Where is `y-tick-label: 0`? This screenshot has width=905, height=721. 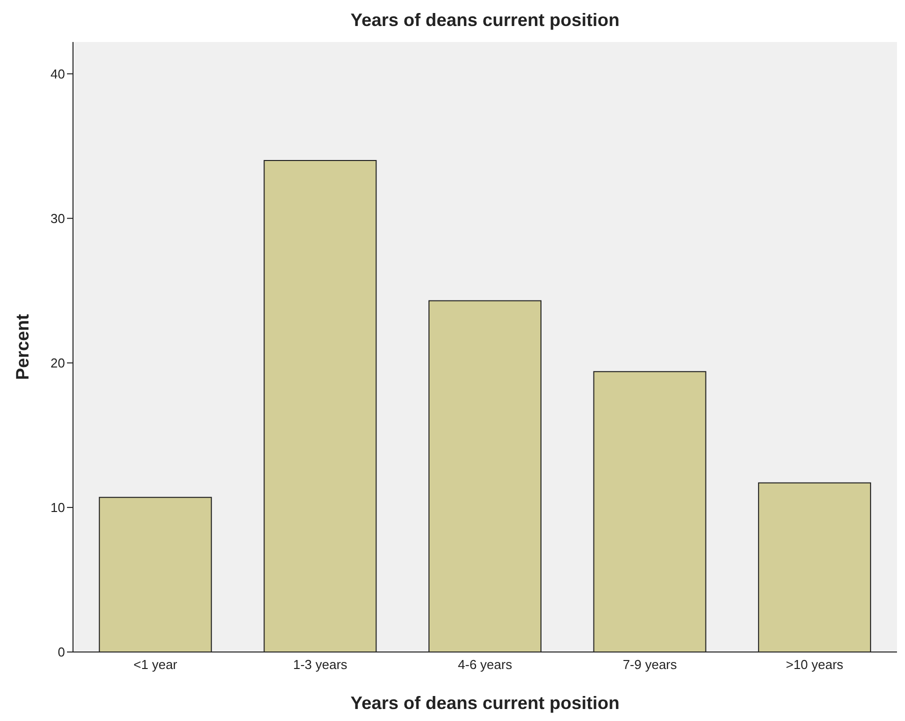 y-tick-label: 0 is located at coordinates (61, 652).